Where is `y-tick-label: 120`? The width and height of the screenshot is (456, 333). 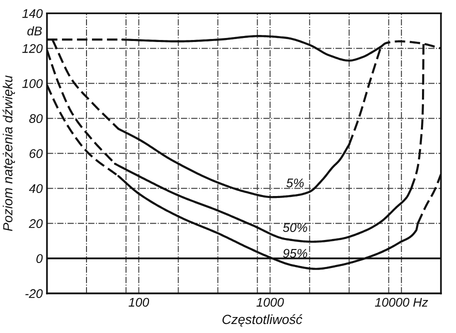 y-tick-label: 120 is located at coordinates (32, 48).